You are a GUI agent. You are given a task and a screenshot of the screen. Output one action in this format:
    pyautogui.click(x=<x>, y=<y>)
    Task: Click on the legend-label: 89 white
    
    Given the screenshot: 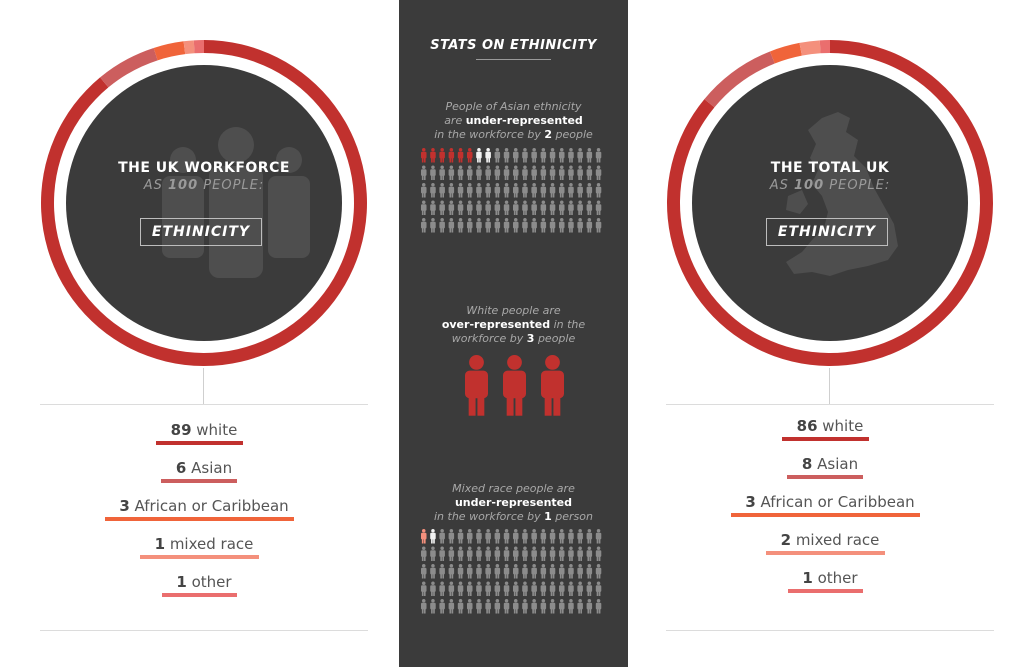 What is the action you would take?
    pyautogui.click(x=199, y=434)
    